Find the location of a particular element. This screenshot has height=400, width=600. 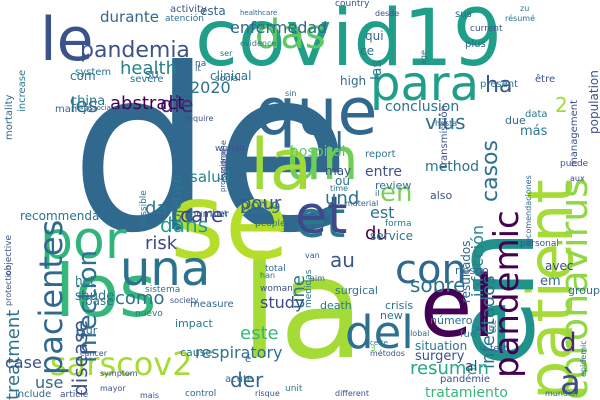

word: para is located at coordinates (425, 84).